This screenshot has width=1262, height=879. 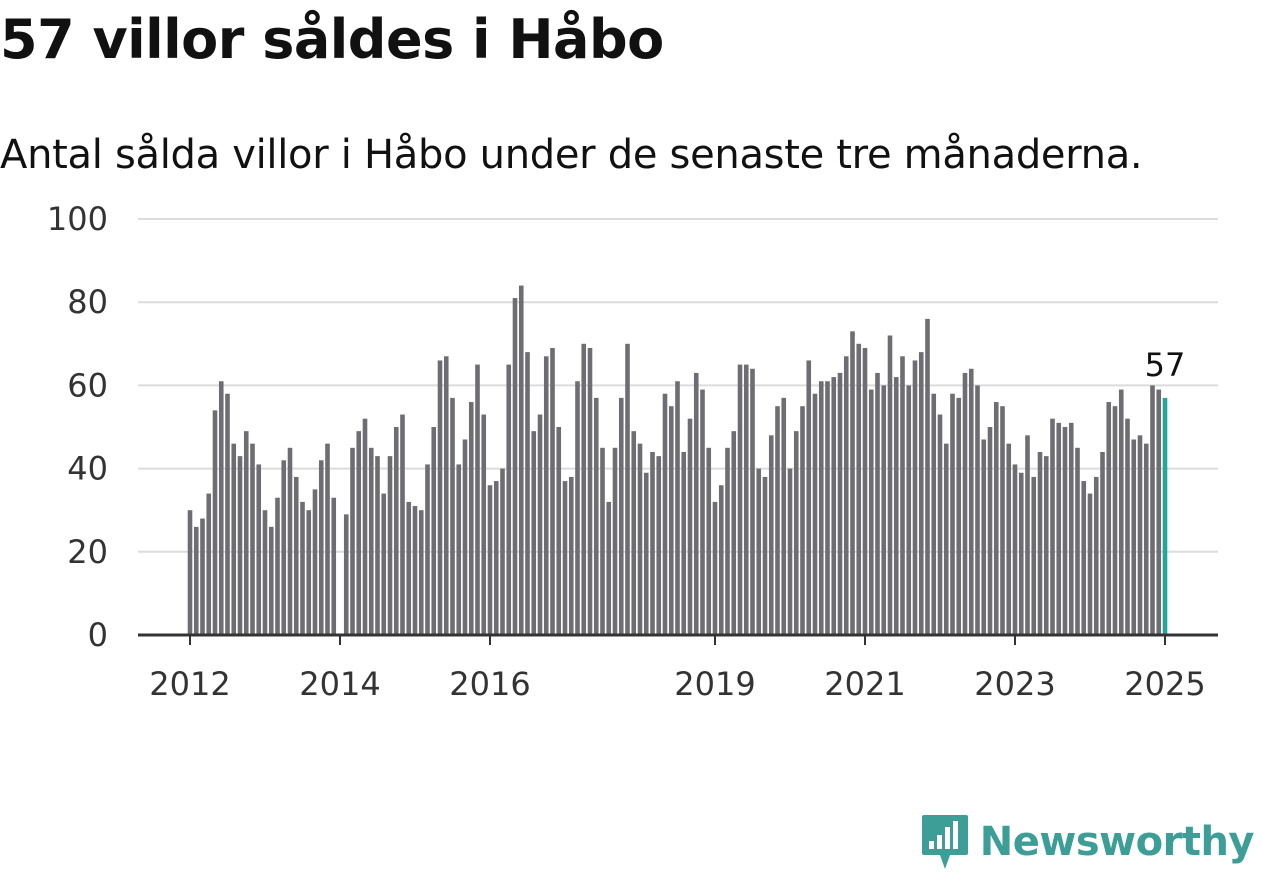 I want to click on x-tick-label: 2016, so click(x=489, y=684).